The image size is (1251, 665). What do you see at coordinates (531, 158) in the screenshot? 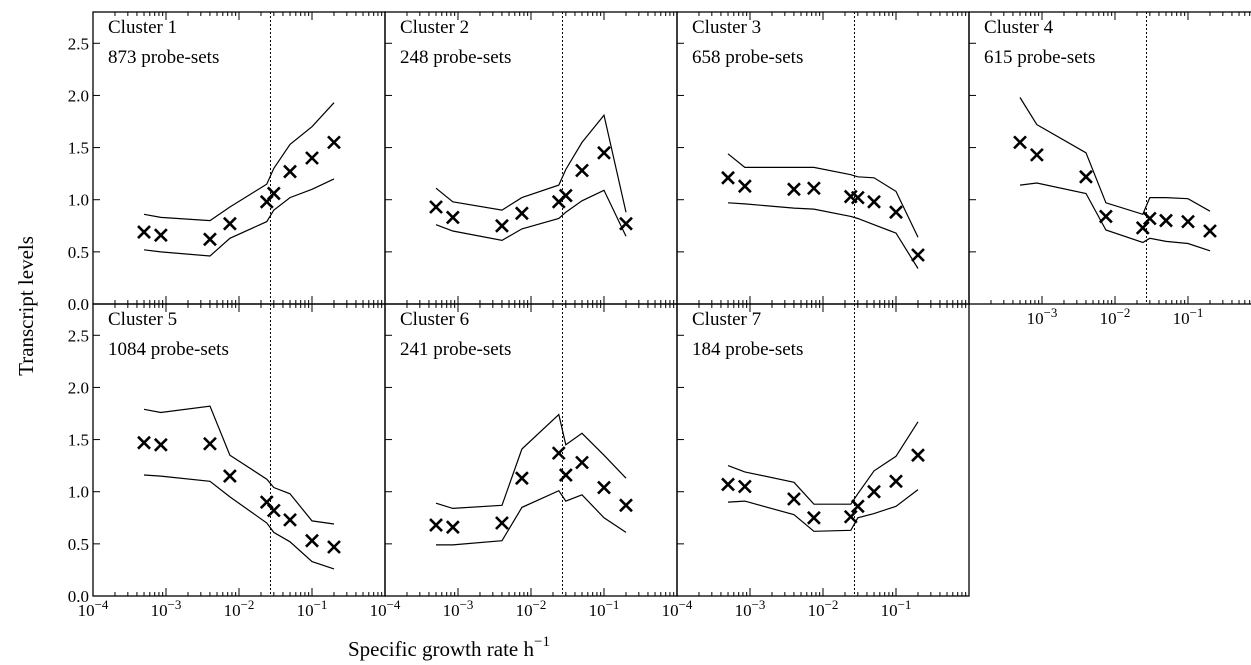
I see `panel-cluster-2: Cluster 2 248 probe-sets` at bounding box center [531, 158].